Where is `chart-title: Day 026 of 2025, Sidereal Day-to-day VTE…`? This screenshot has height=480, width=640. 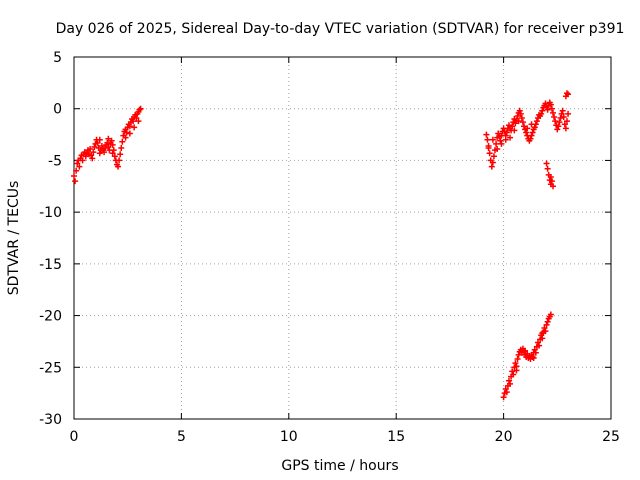
chart-title: Day 026 of 2025, Sidereal Day-to-day VTE… is located at coordinates (340, 29).